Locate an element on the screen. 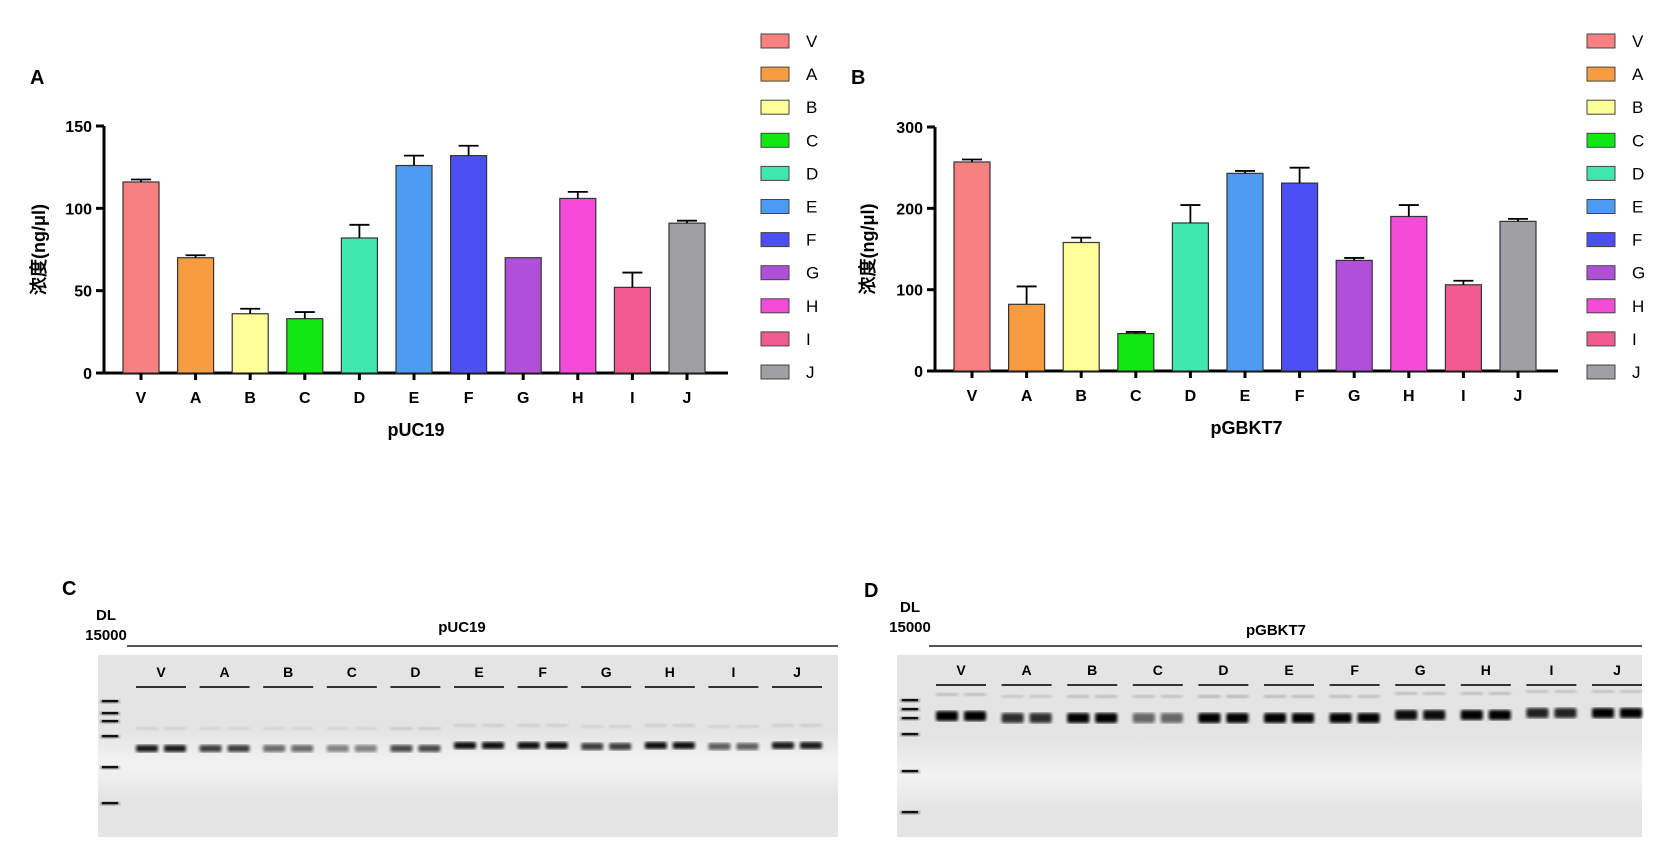 The height and width of the screenshot is (862, 1670). gel-lane-label-d: D is located at coordinates (415, 672).